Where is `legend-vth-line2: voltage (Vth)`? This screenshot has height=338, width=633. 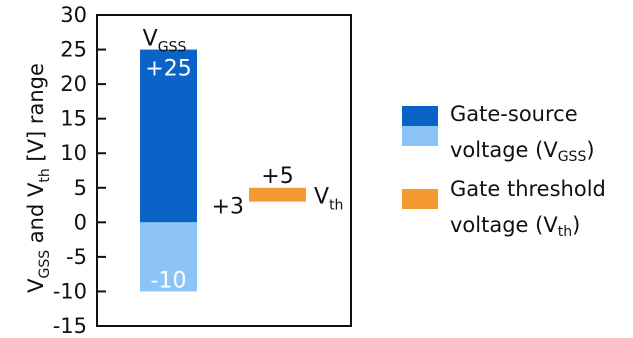 legend-vth-line2: voltage (Vth) is located at coordinates (515, 226).